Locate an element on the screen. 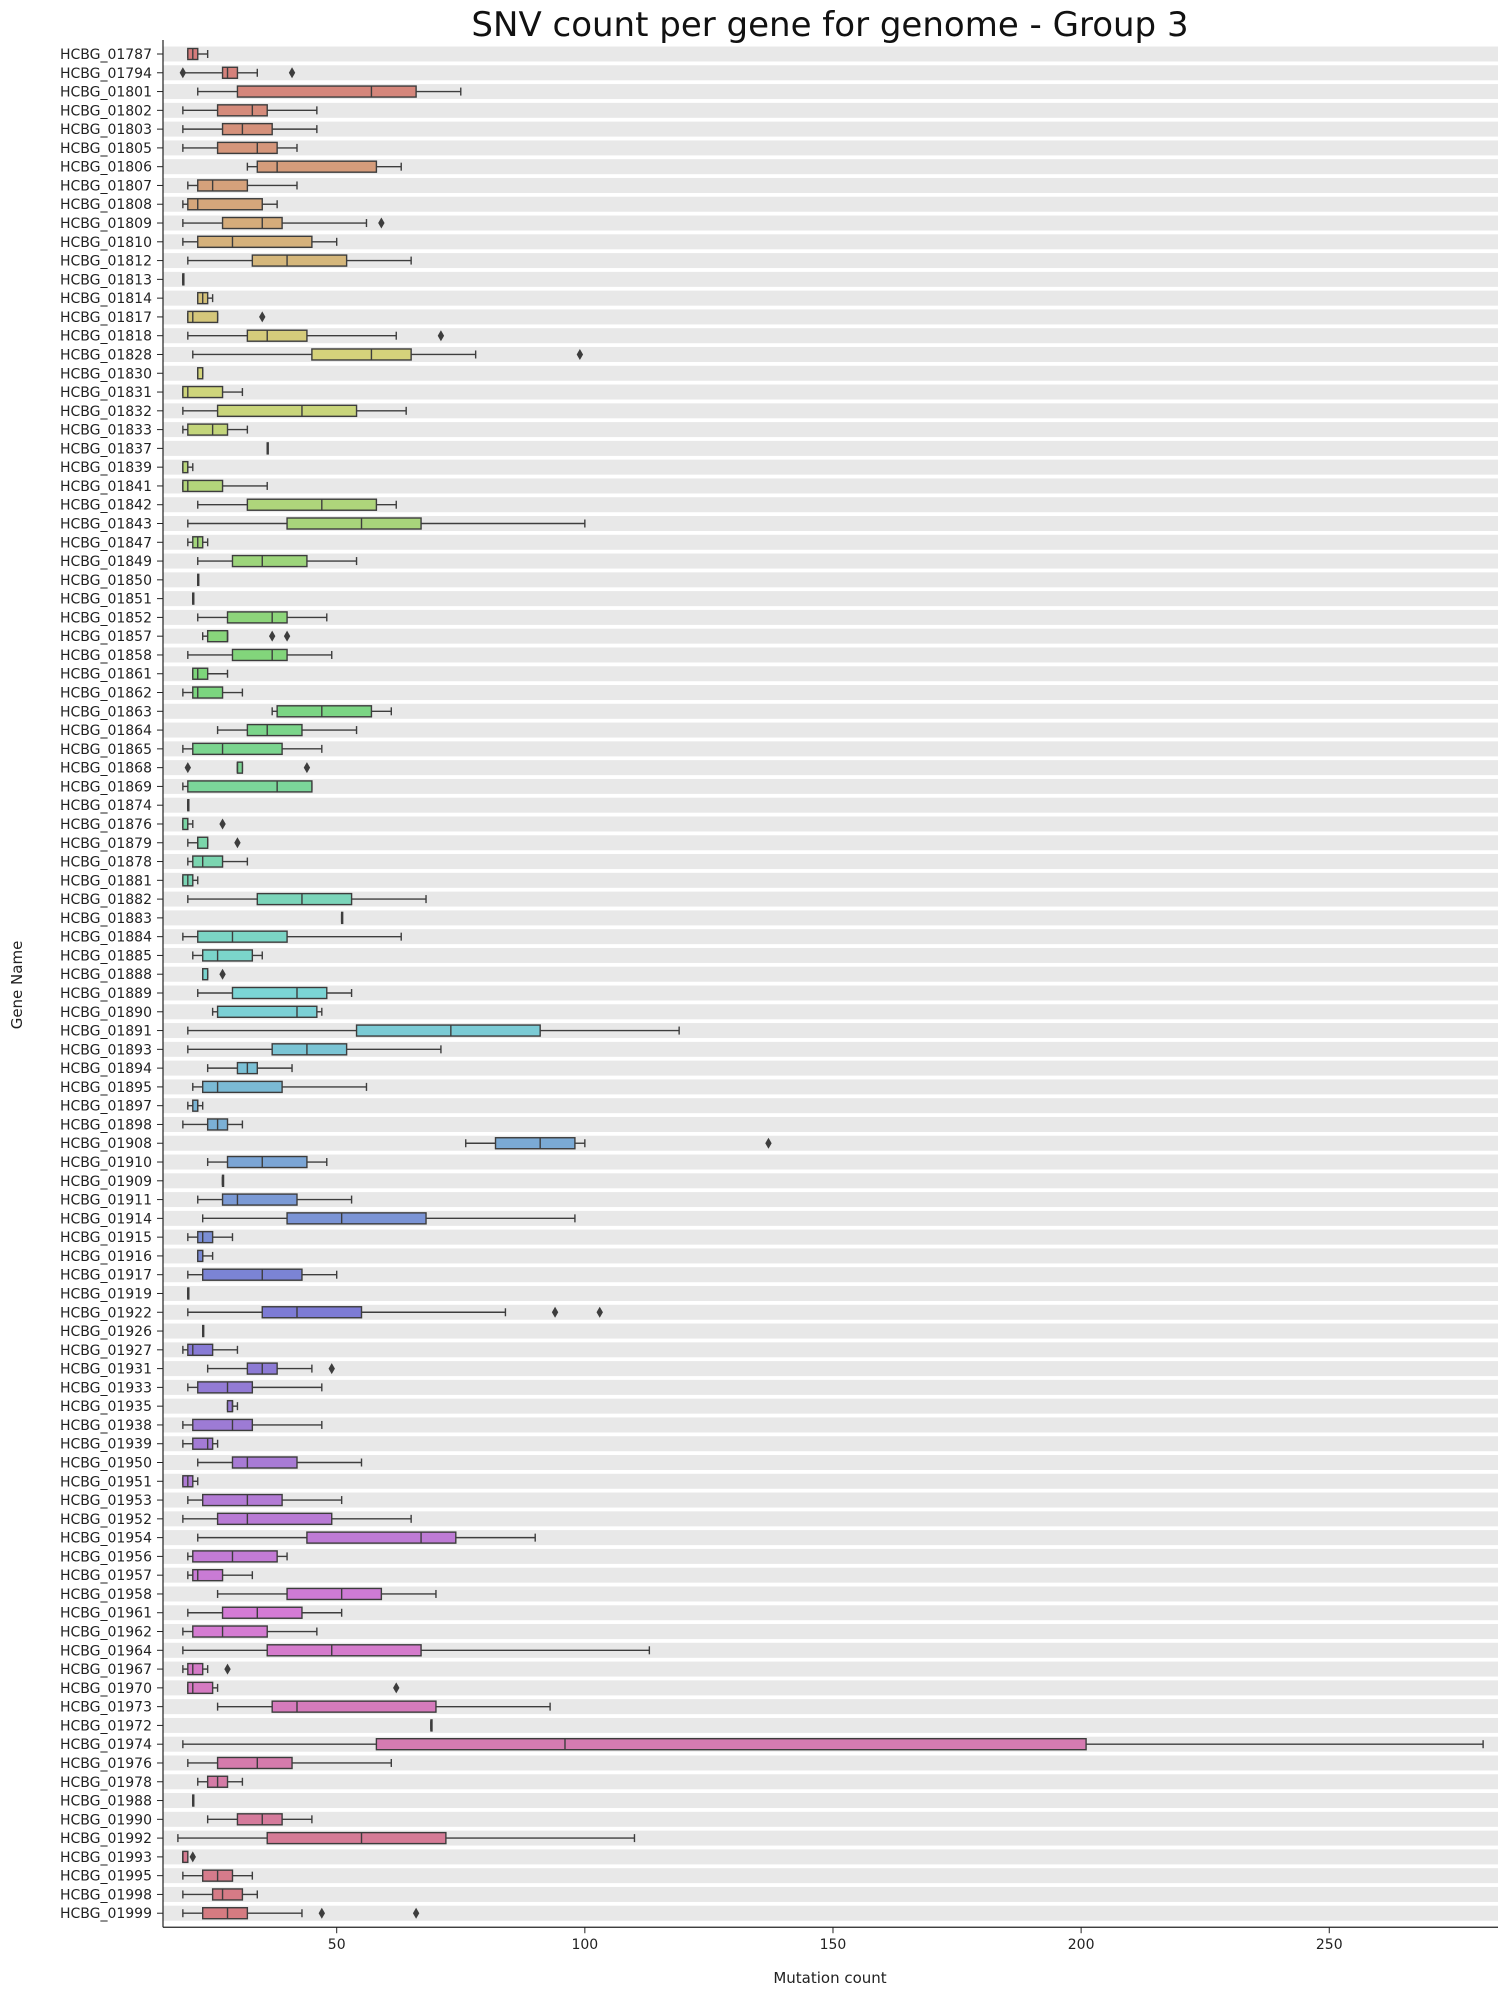 Image resolution: width=1509 pixels, height=1996 pixels. gene-label: HCBG_01972 is located at coordinates (106, 1726).